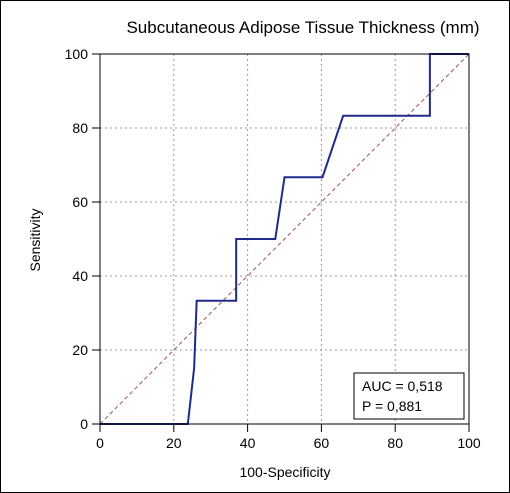  I want to click on auc-annotation-box: AUC = 0,518 P = 0,881, so click(409, 396).